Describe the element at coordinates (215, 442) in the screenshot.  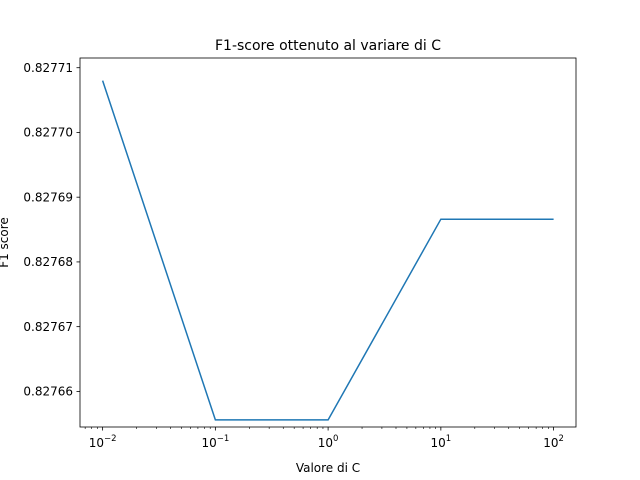
I see `x-tick-label: 10⁻¹` at that location.